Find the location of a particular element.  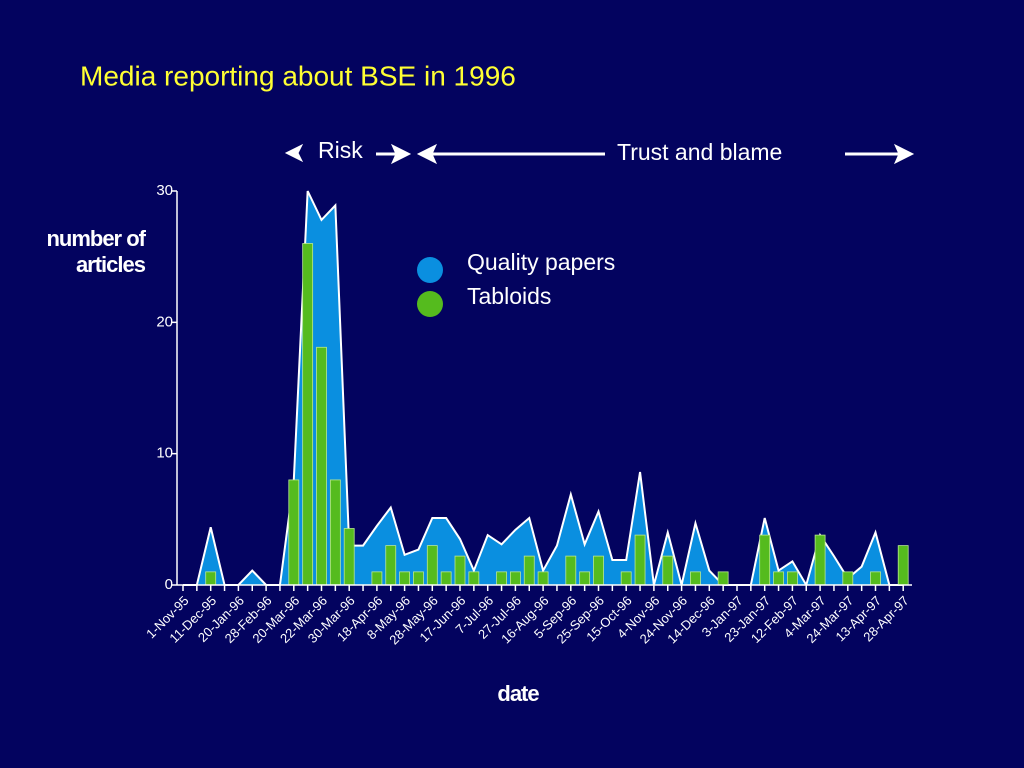

y-axis-label: number of articles is located at coordinates (96, 251).